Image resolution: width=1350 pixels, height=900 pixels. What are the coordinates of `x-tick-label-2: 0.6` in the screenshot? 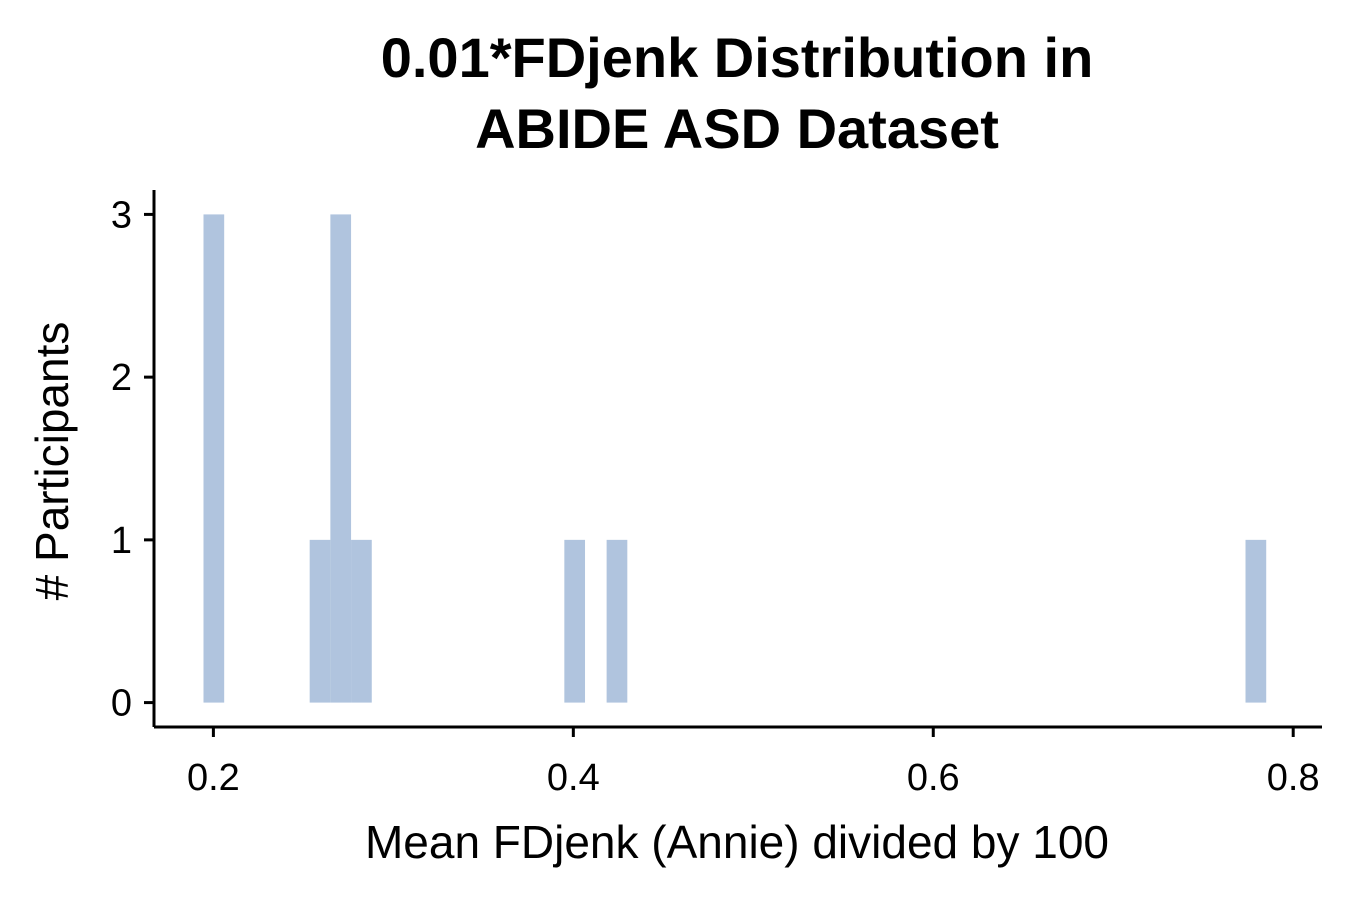 It's located at (933, 778).